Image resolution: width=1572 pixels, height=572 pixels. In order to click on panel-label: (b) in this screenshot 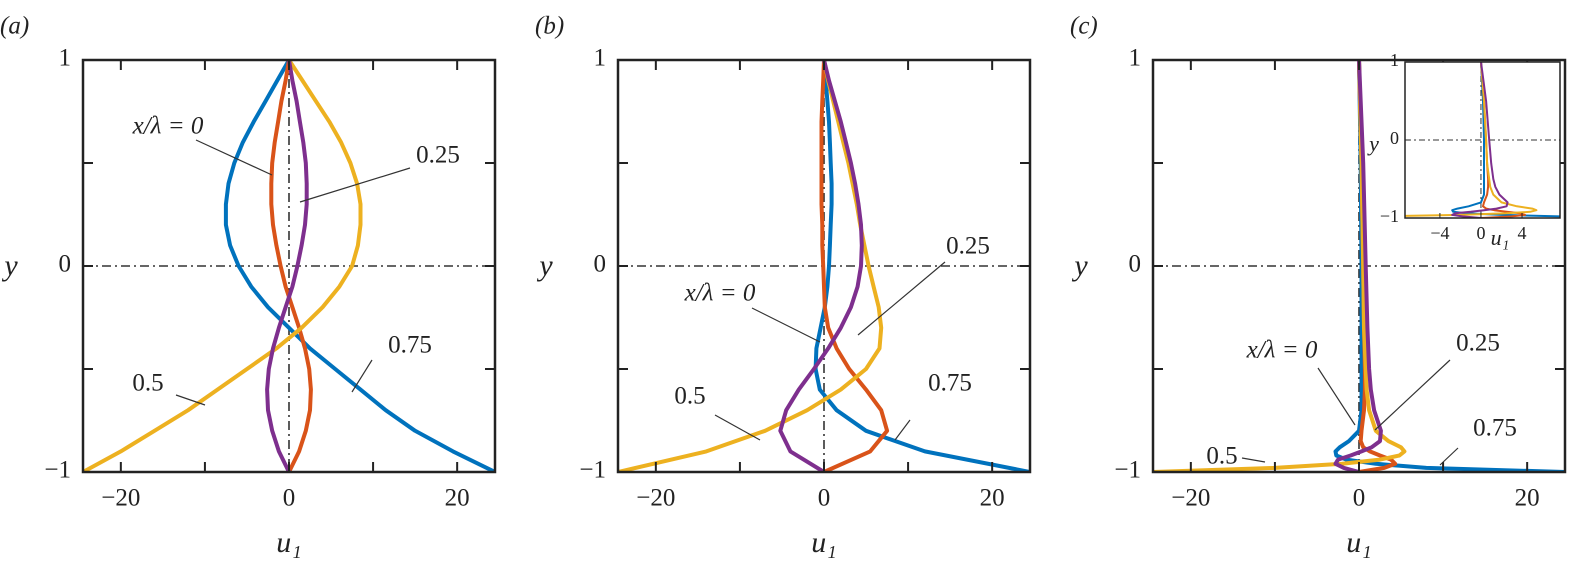, I will do `click(549, 26)`.